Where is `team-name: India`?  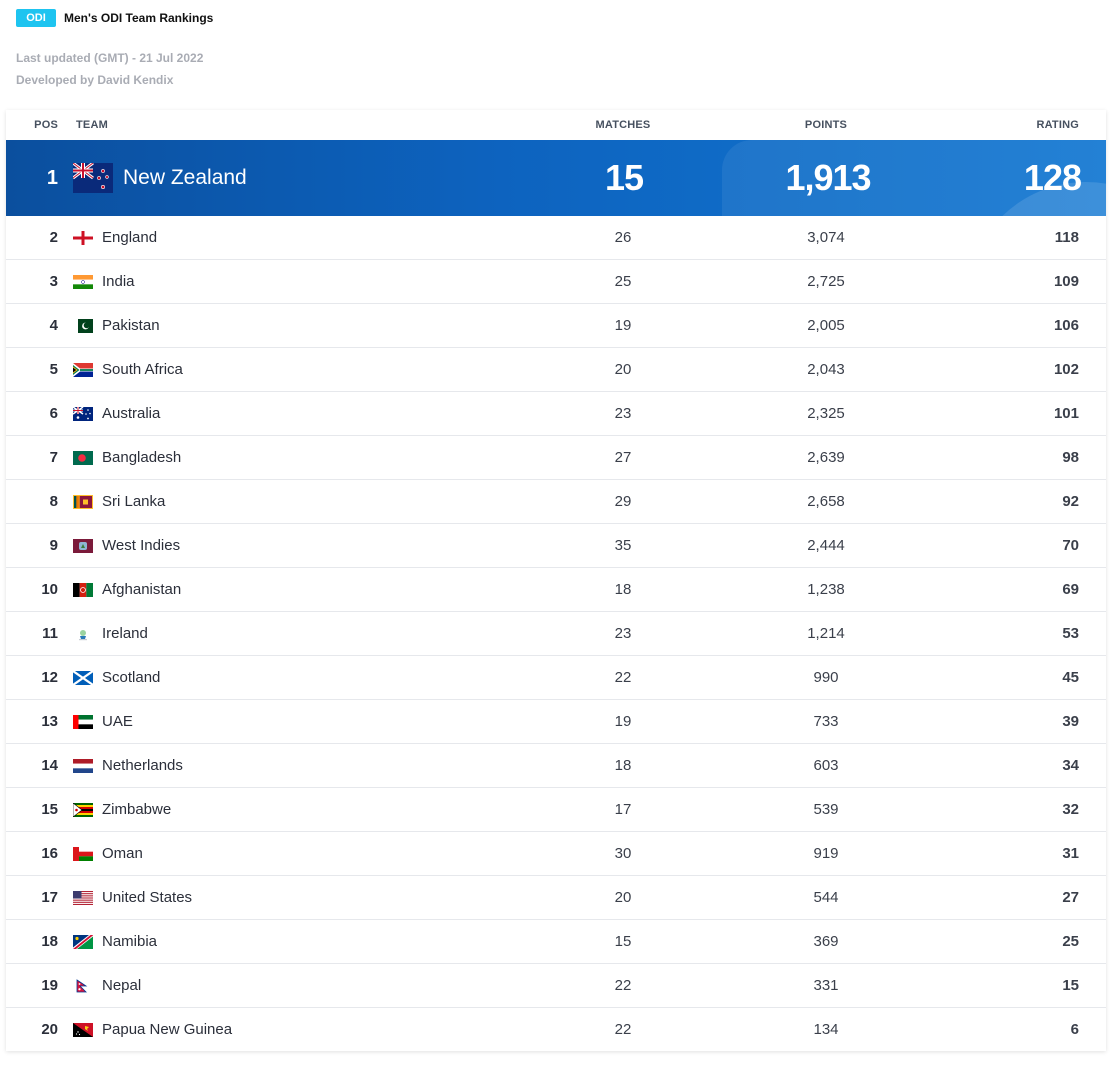
team-name: India is located at coordinates (118, 281).